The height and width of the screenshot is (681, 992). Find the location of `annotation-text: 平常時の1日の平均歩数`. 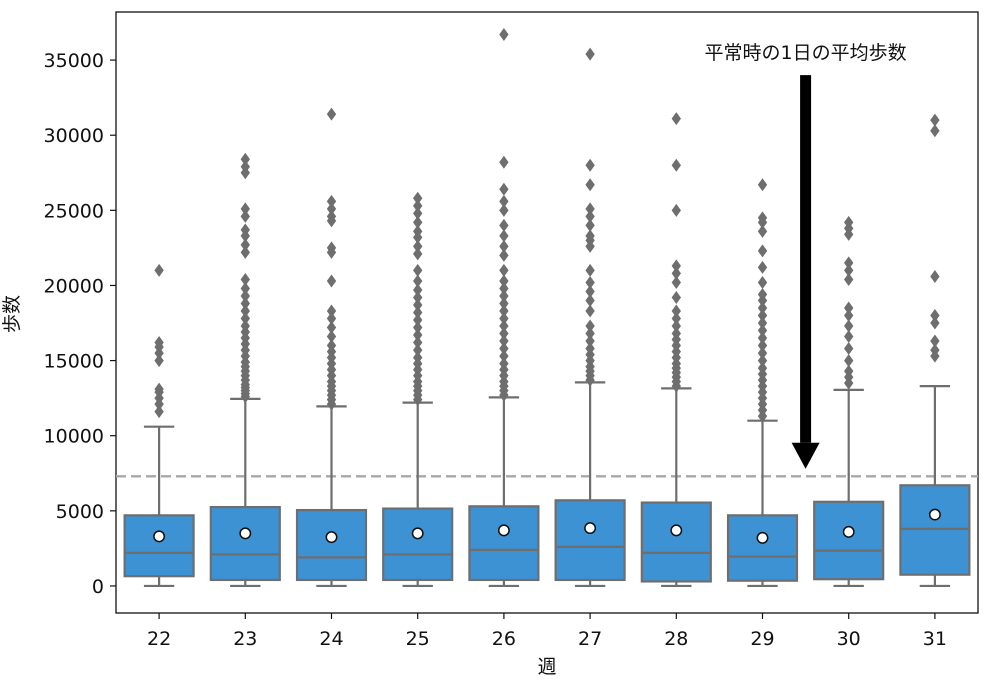

annotation-text: 平常時の1日の平均歩数 is located at coordinates (806, 53).